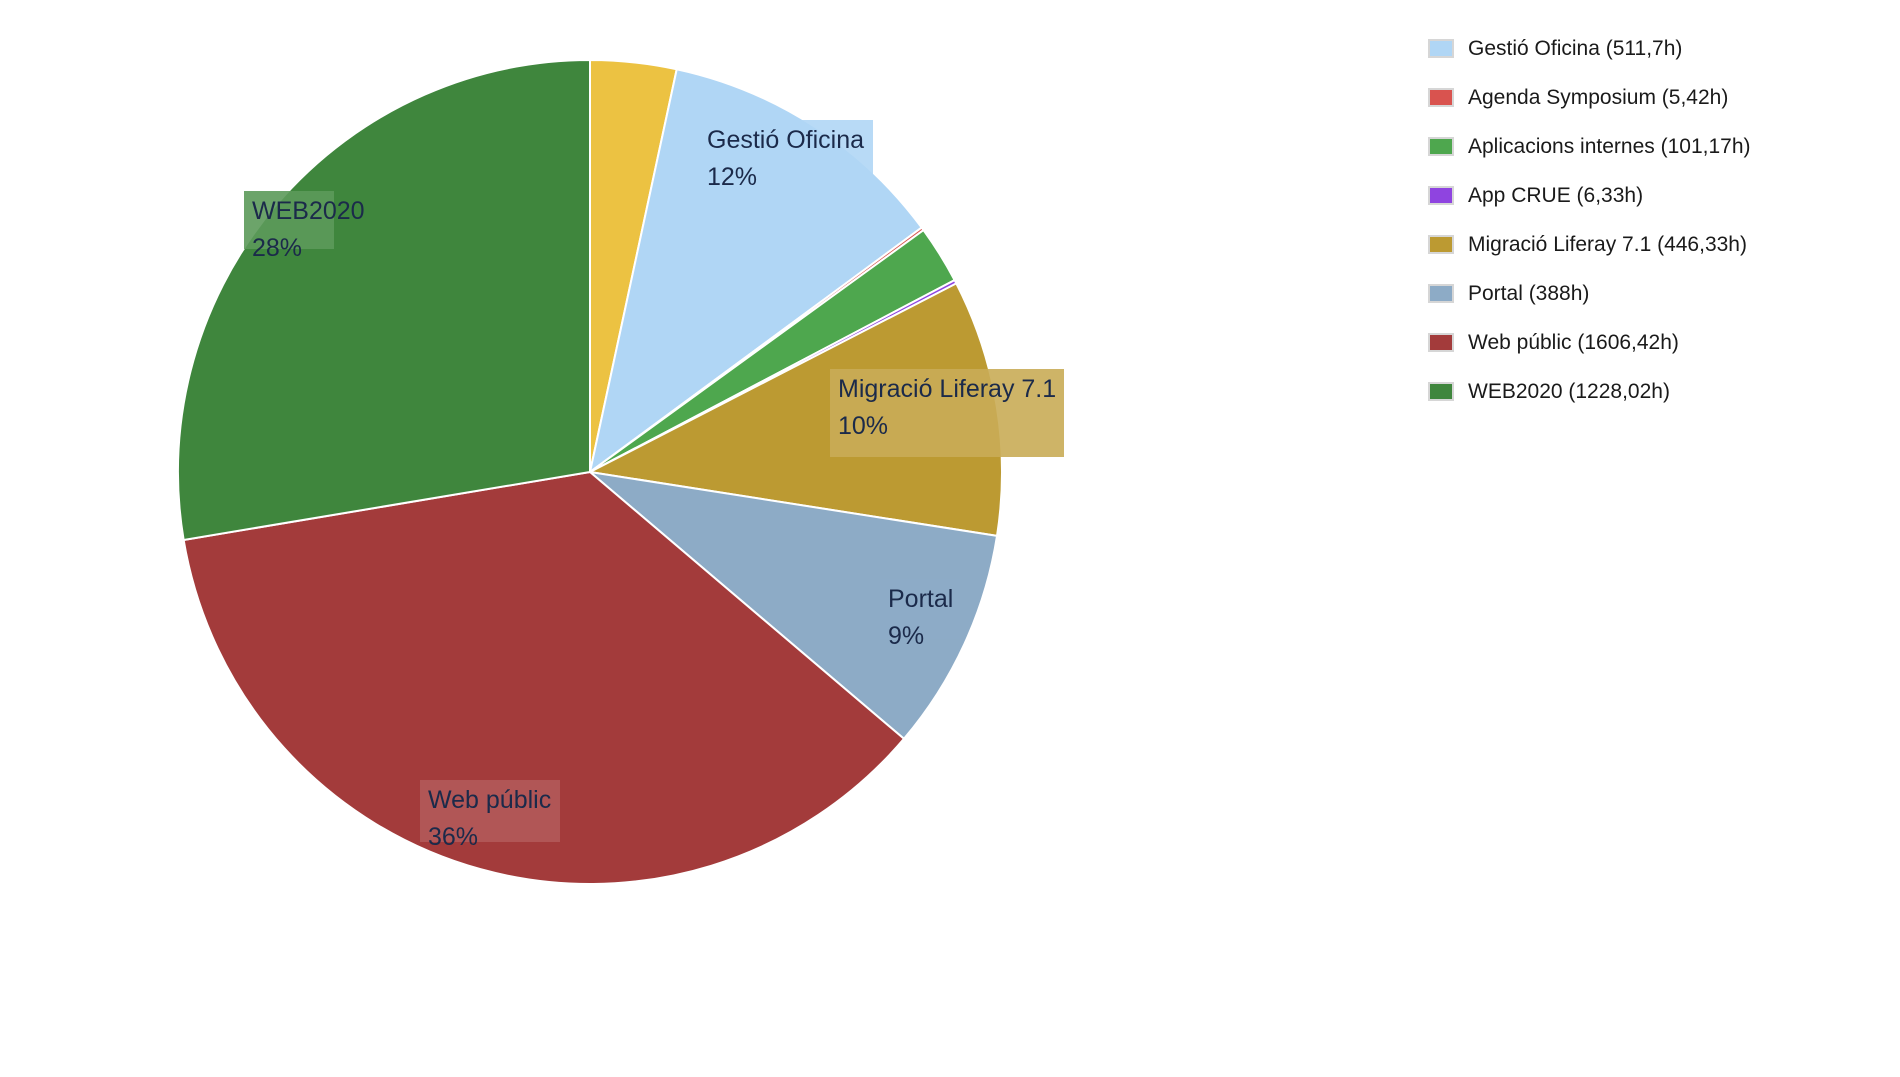 The width and height of the screenshot is (1900, 1077). What do you see at coordinates (1607, 244) in the screenshot?
I see `legend-label: Migració Liferay 7.1 (446,33h)` at bounding box center [1607, 244].